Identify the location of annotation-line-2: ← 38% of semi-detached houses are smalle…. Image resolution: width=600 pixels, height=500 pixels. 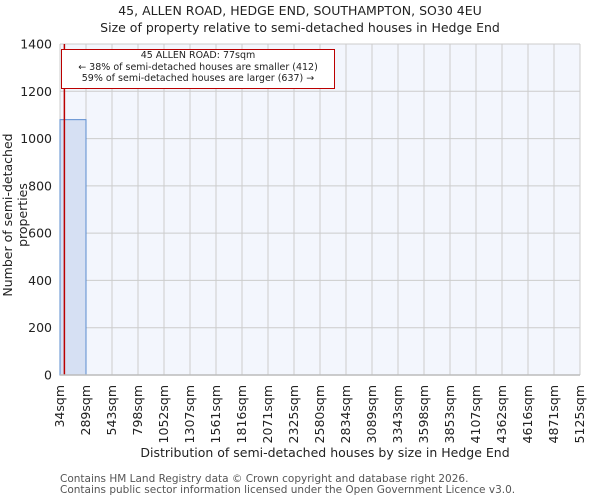
(198, 67).